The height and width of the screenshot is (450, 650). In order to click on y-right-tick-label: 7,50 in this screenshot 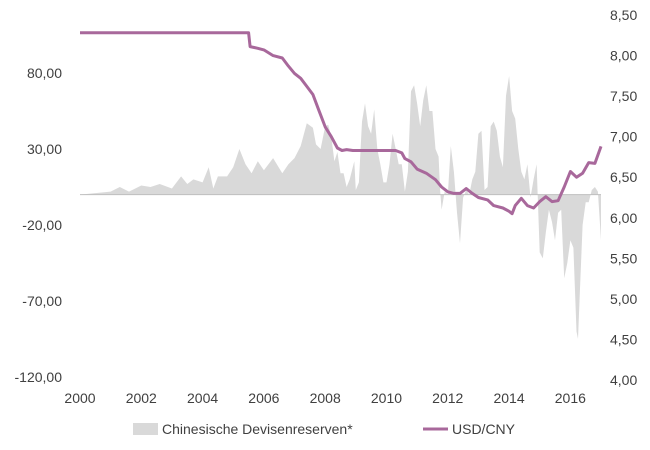, I will do `click(623, 96)`.